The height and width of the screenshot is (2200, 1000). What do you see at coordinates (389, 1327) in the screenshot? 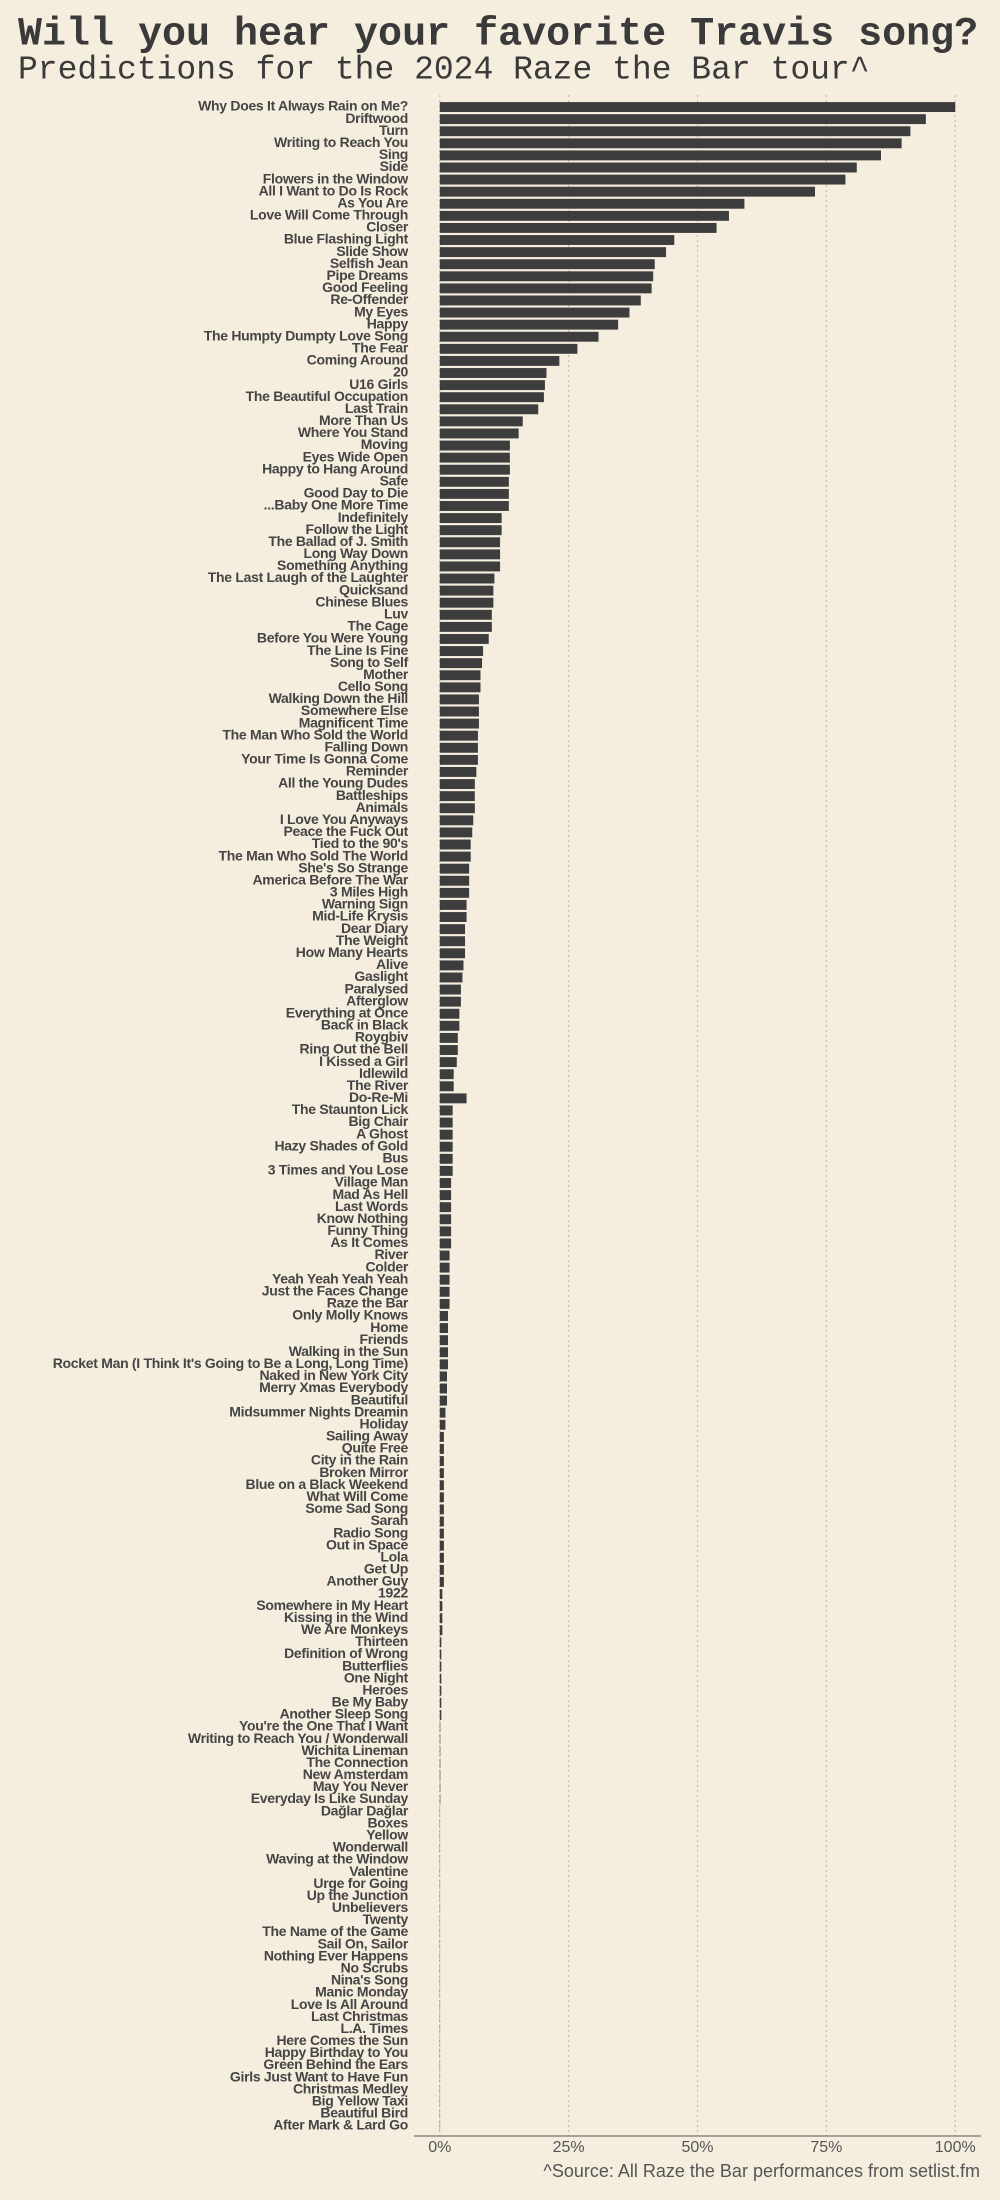
I see `y-tick-label: Home` at bounding box center [389, 1327].